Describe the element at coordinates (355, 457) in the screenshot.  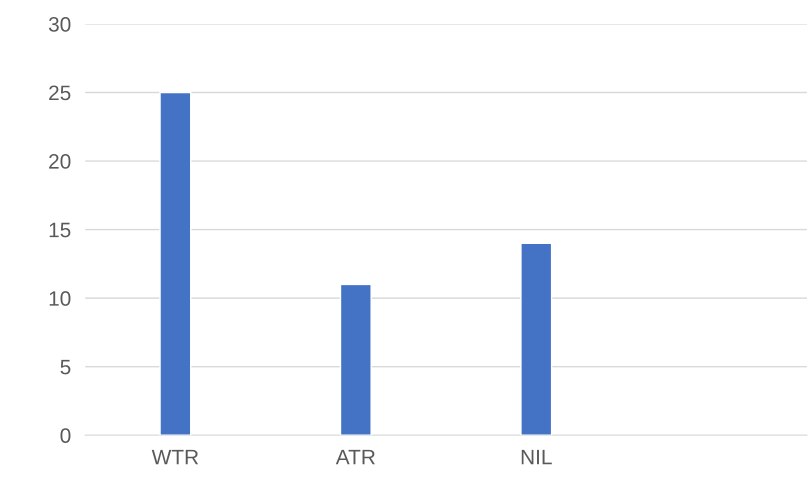
I see `x-tick-label: ATR` at that location.